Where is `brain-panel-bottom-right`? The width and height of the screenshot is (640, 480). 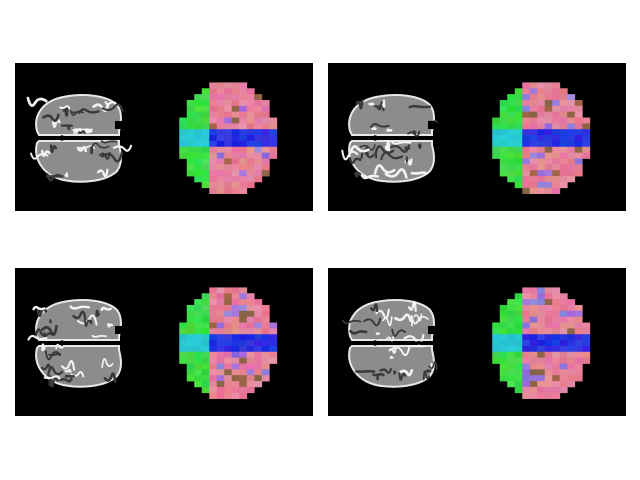 brain-panel-bottom-right is located at coordinates (477, 342).